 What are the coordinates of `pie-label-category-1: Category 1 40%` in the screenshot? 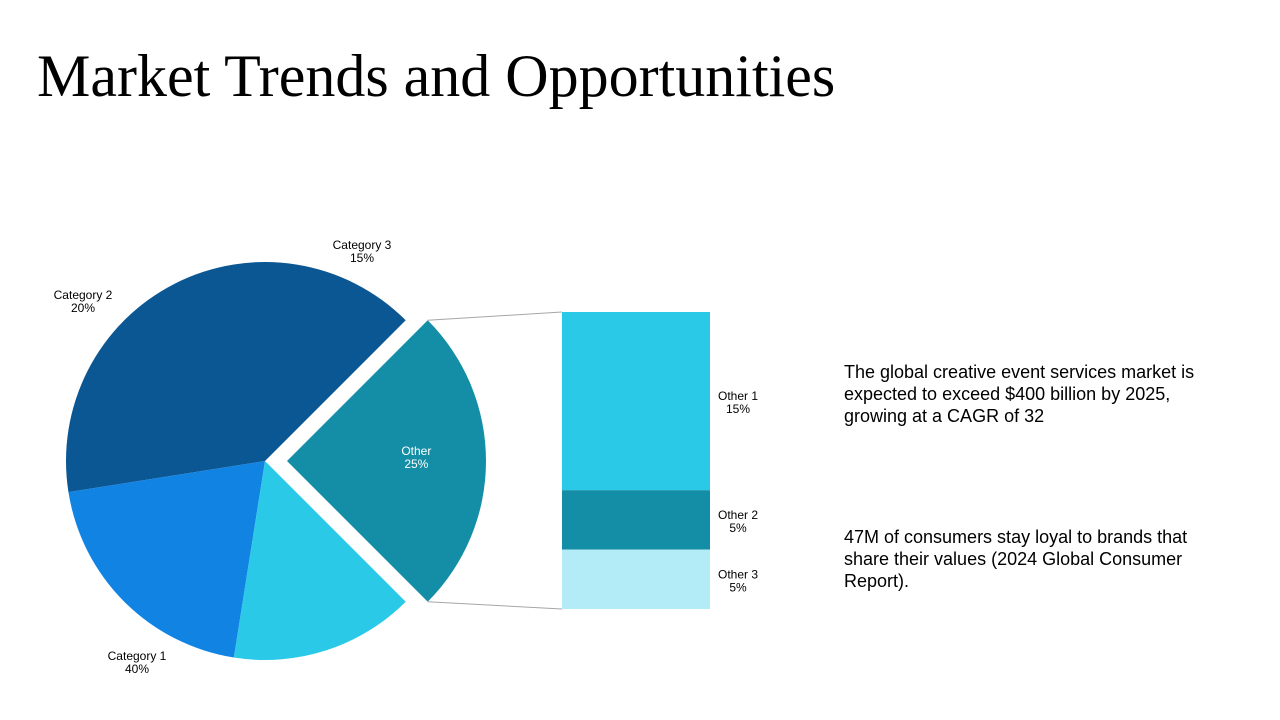 It's located at (137, 662).